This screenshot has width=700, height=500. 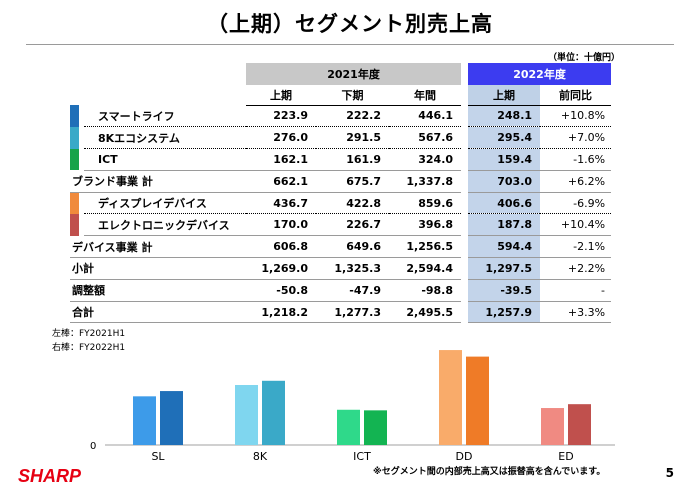 What do you see at coordinates (425, 203) in the screenshot?
I see `cell: 859.6` at bounding box center [425, 203].